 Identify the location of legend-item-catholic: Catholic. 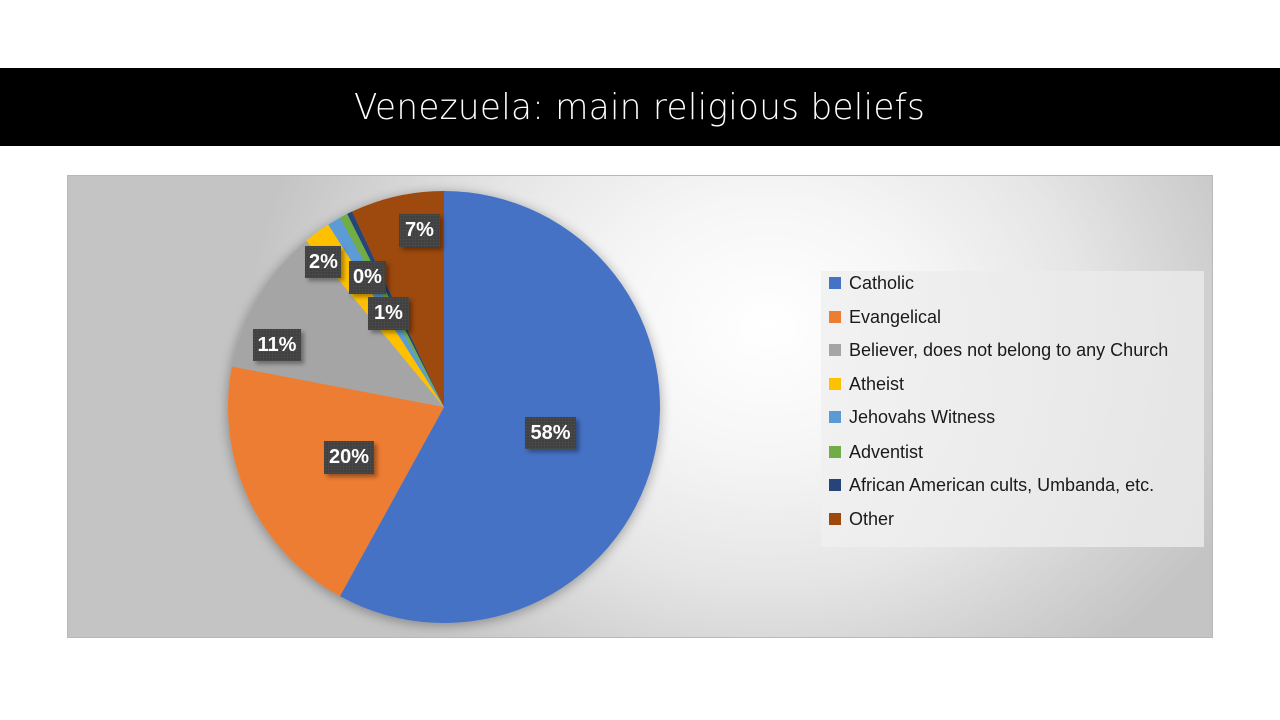
(871, 283).